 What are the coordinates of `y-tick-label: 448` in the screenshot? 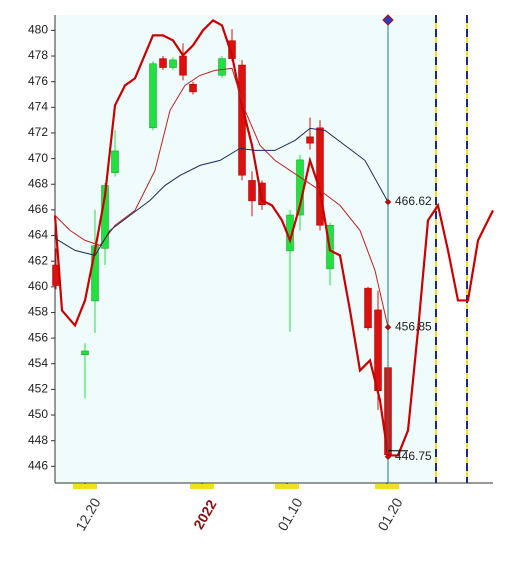 It's located at (38, 440).